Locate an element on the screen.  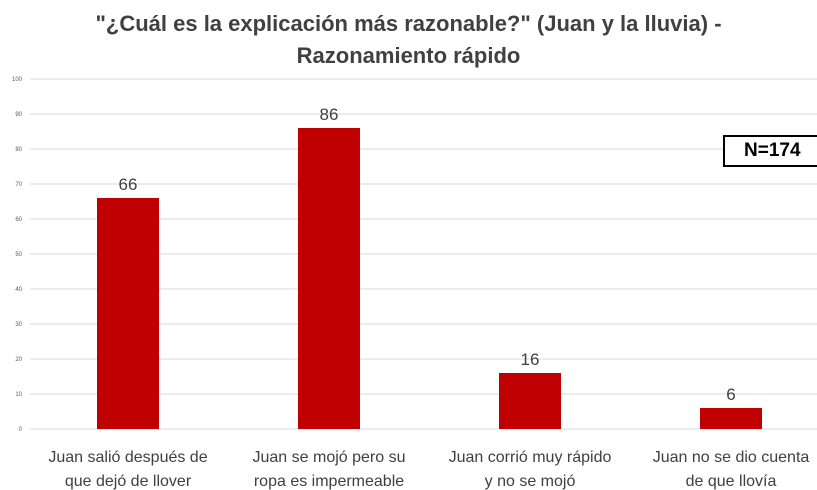
y-axis-ticks: 0 10 20 30 40 50 60 70 80 90 100 is located at coordinates (17, 255).